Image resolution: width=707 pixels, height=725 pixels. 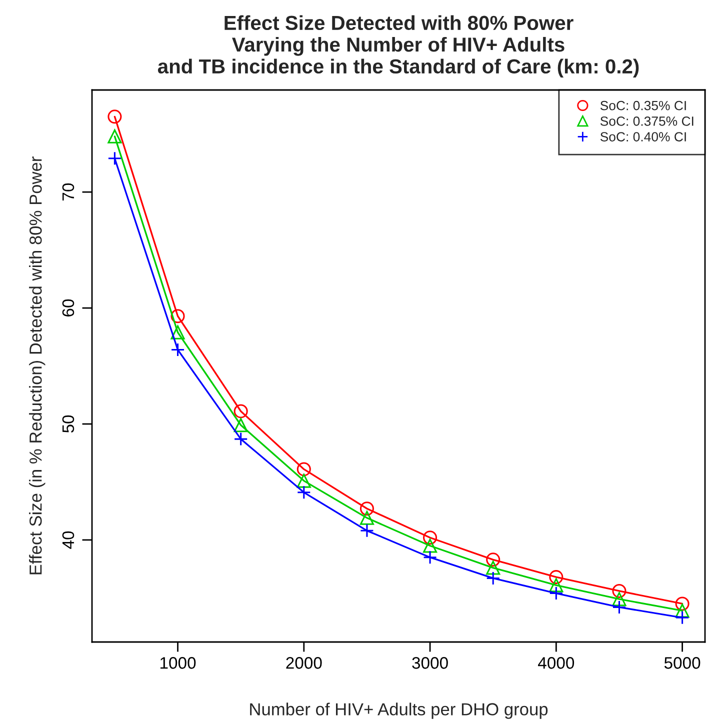 I want to click on legend-label: SoC: 0.40% CI, so click(x=643, y=137).